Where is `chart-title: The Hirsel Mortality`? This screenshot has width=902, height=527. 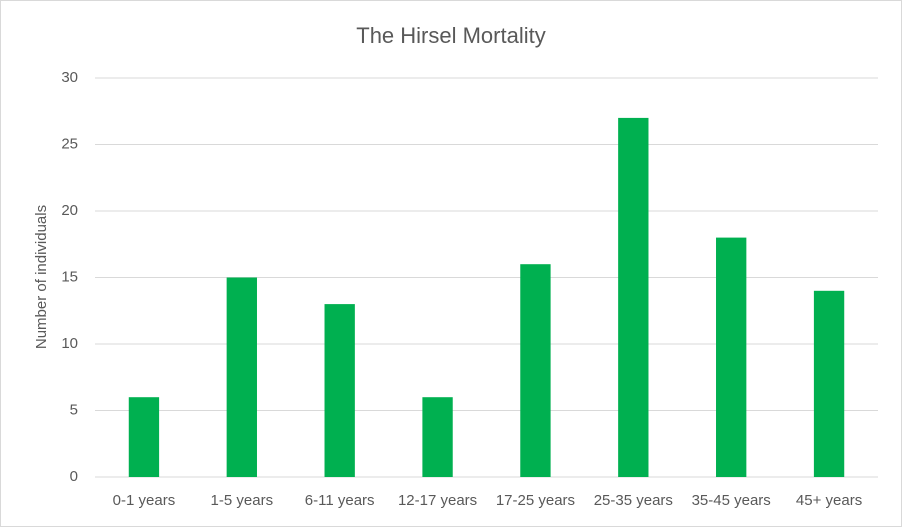 chart-title: The Hirsel Mortality is located at coordinates (450, 35).